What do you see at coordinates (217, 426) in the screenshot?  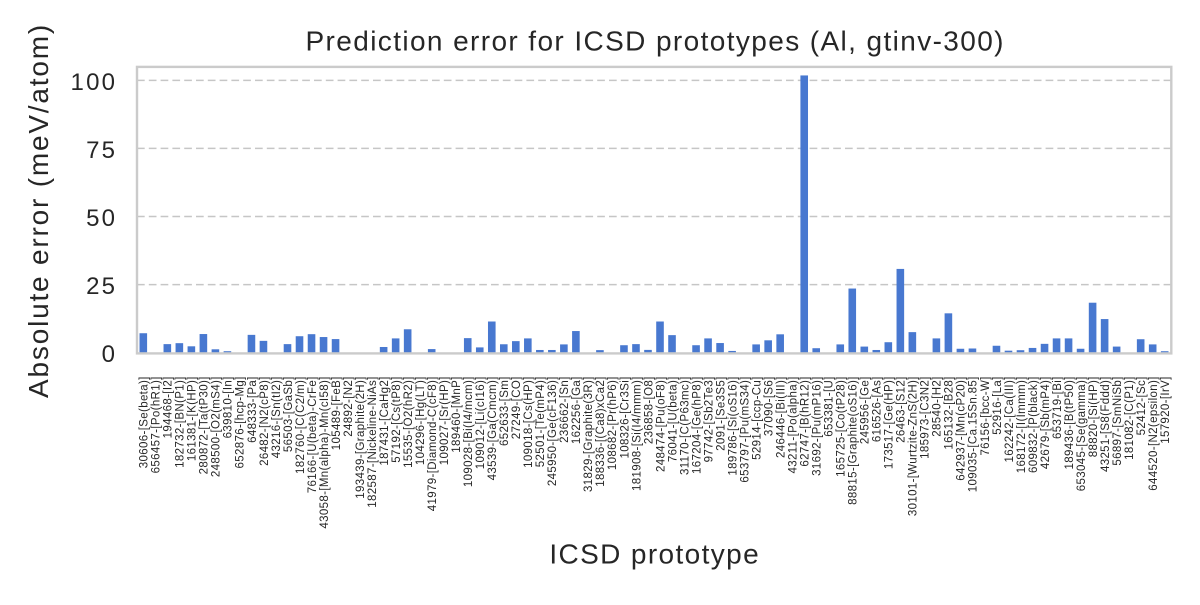 I see `svg-text: 248500-[O2(mS4)]` at bounding box center [217, 426].